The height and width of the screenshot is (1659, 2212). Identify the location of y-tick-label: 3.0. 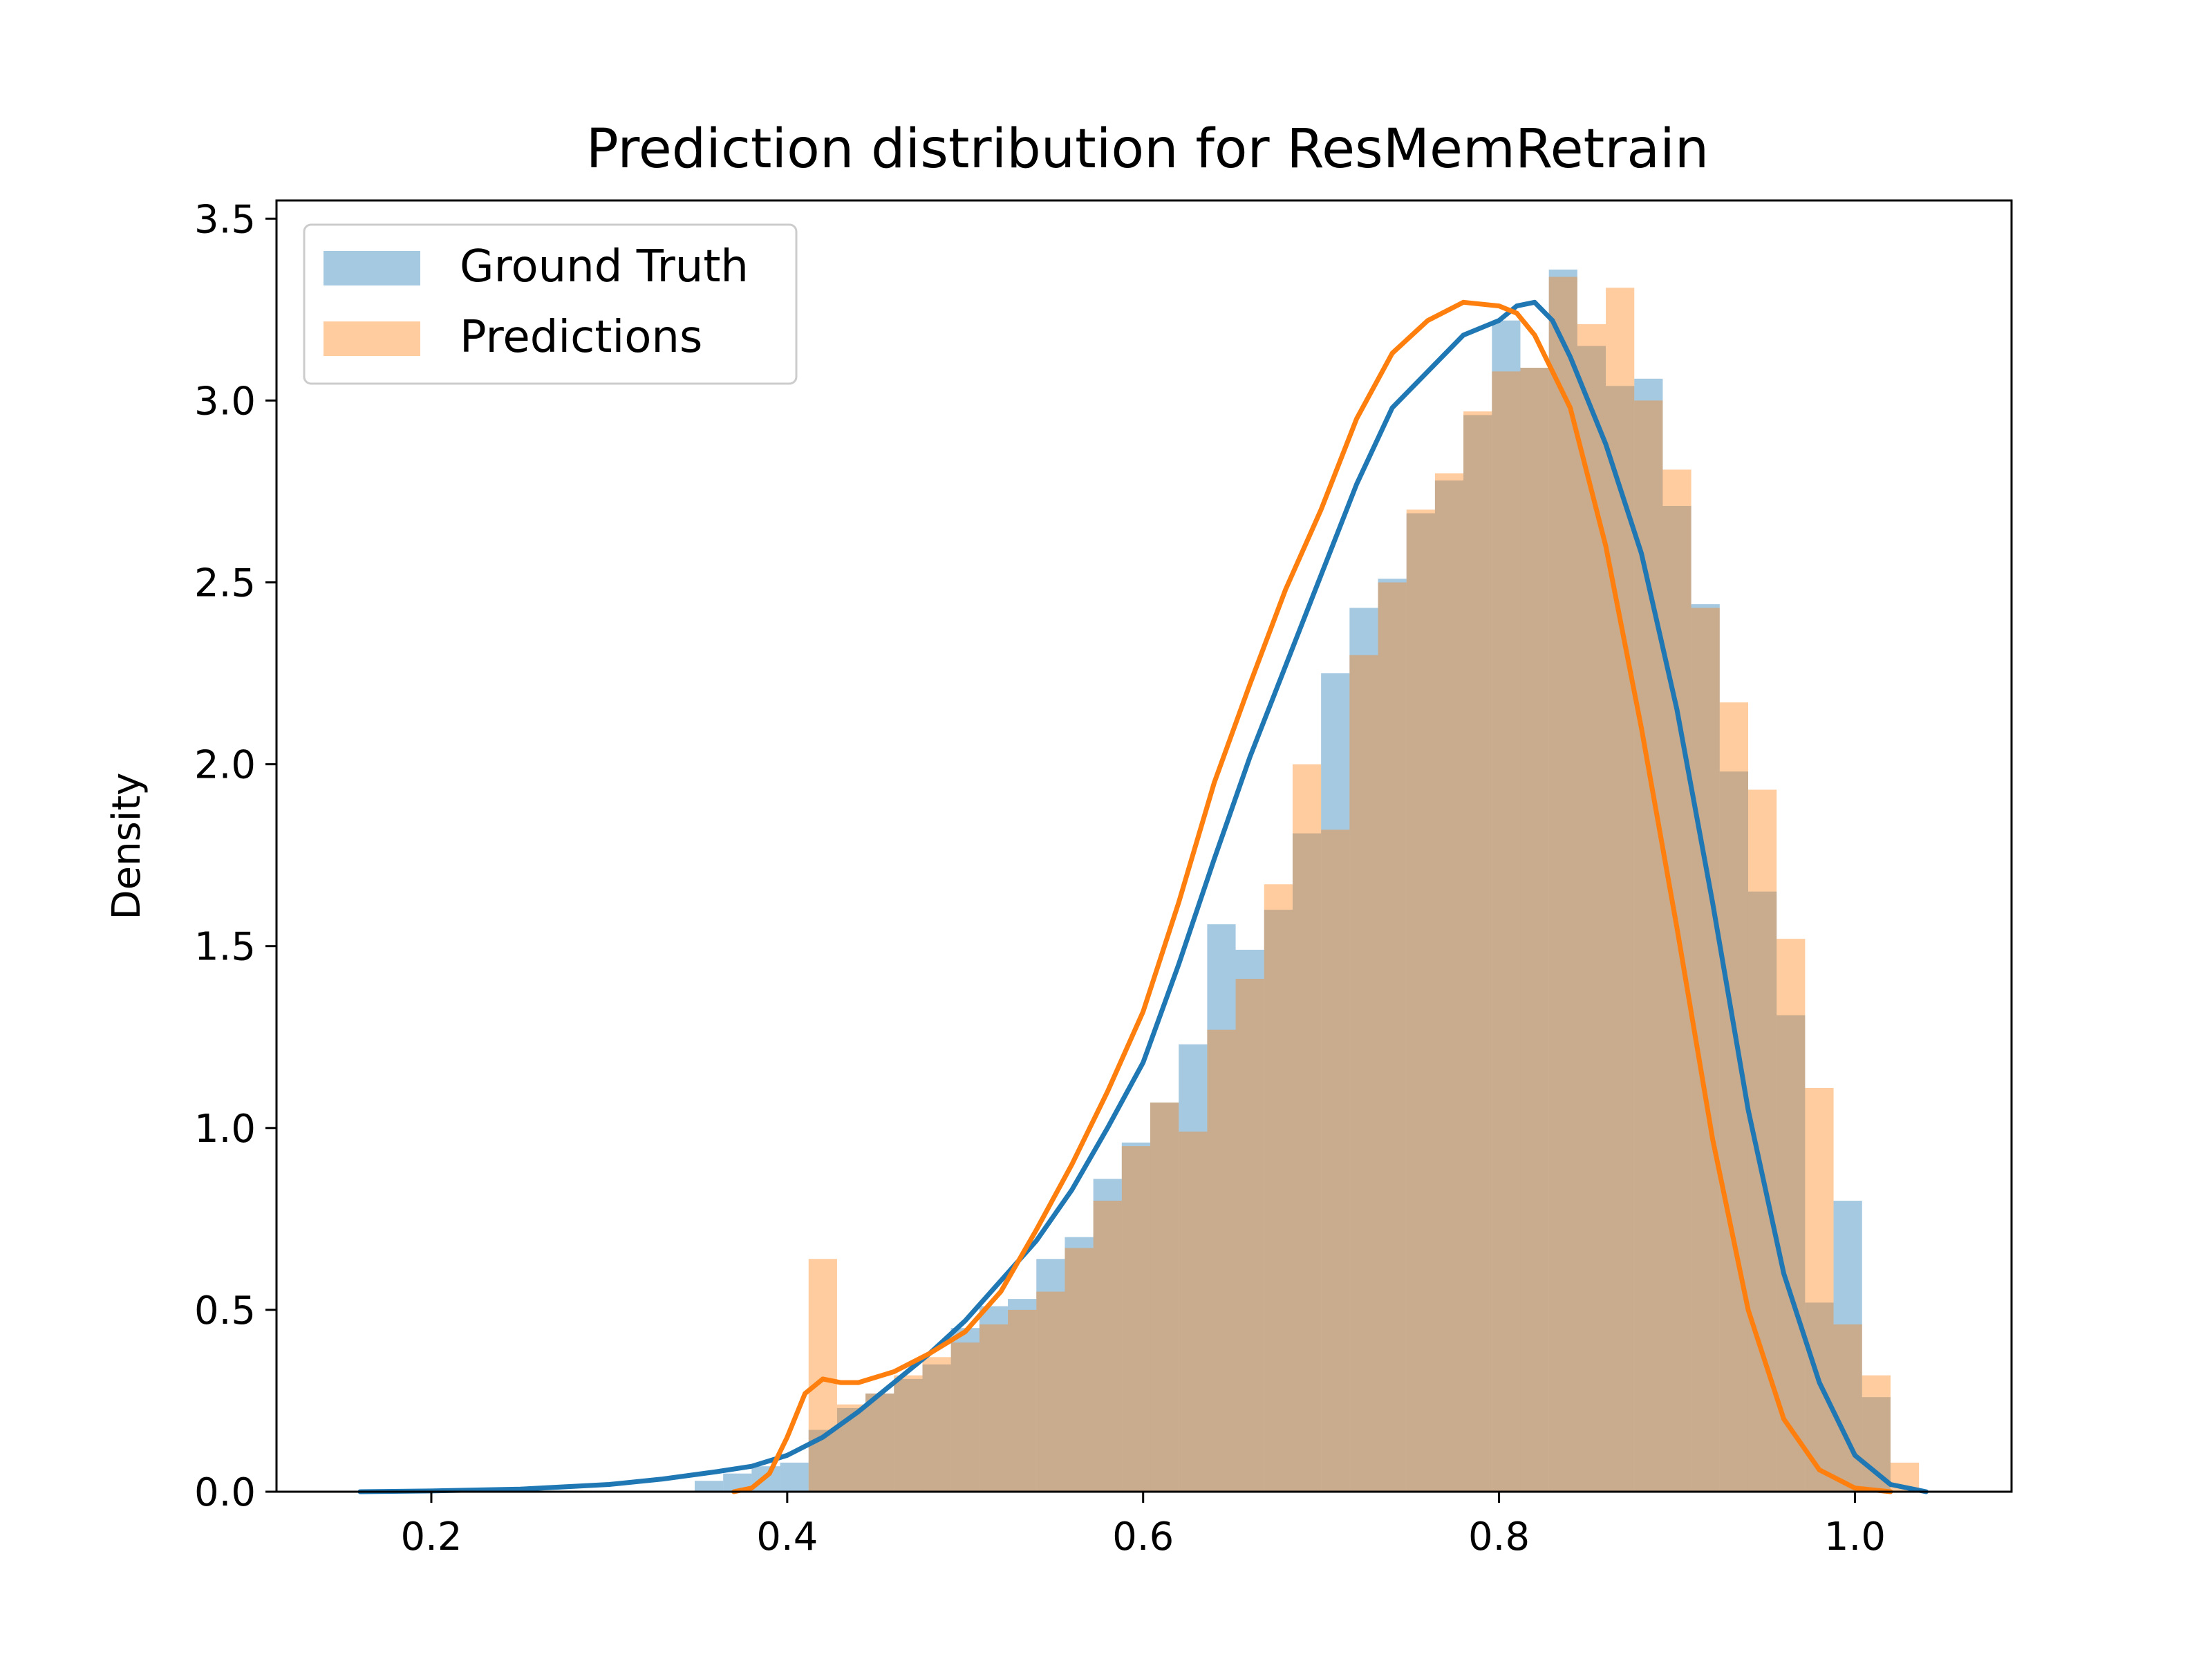
(225, 401).